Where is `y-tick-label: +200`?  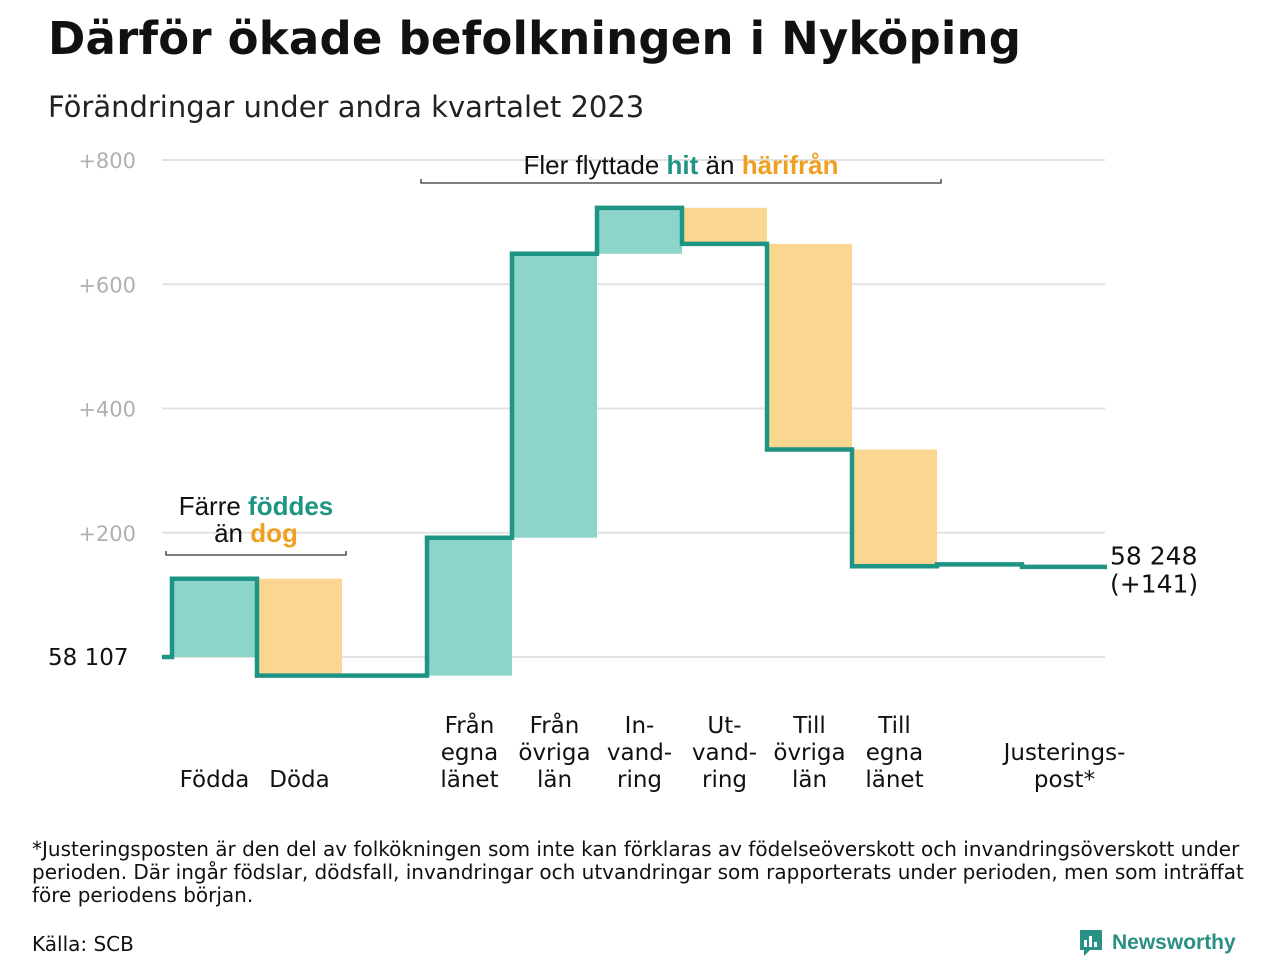 y-tick-label: +200 is located at coordinates (107, 534).